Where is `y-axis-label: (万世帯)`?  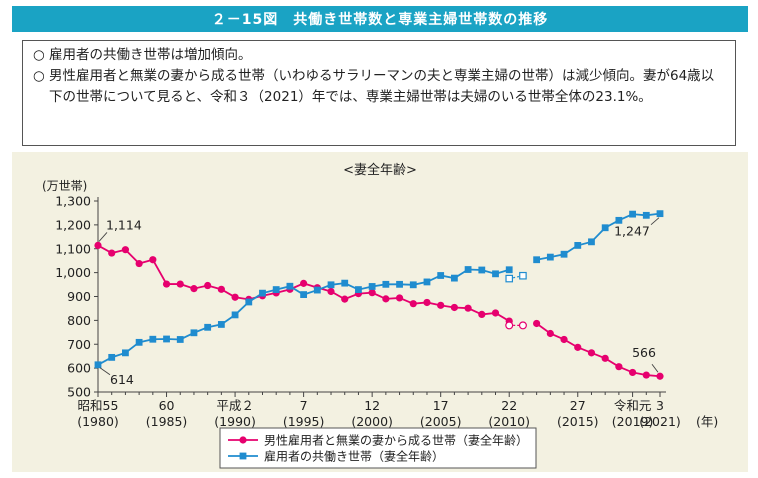 y-axis-label: (万世帯) is located at coordinates (64, 186).